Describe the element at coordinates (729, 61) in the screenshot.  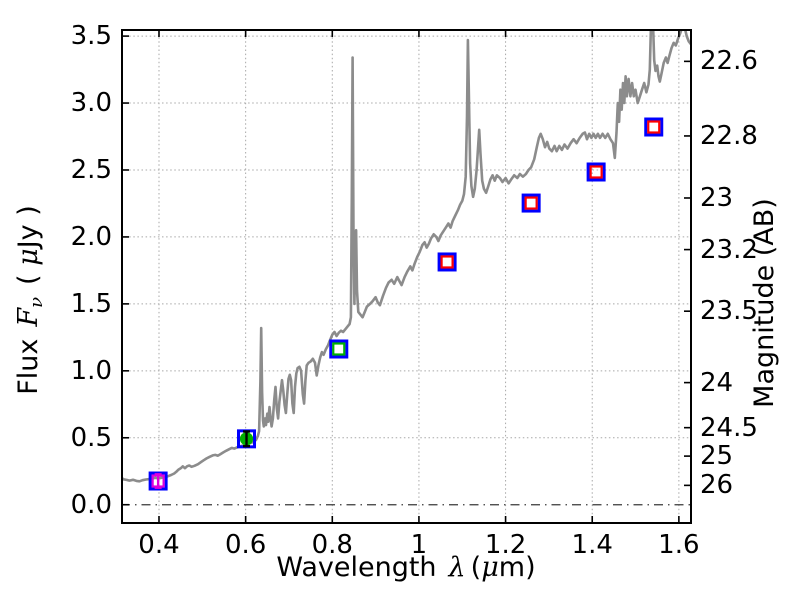
I see `y-right-tick-label: 22.6` at that location.